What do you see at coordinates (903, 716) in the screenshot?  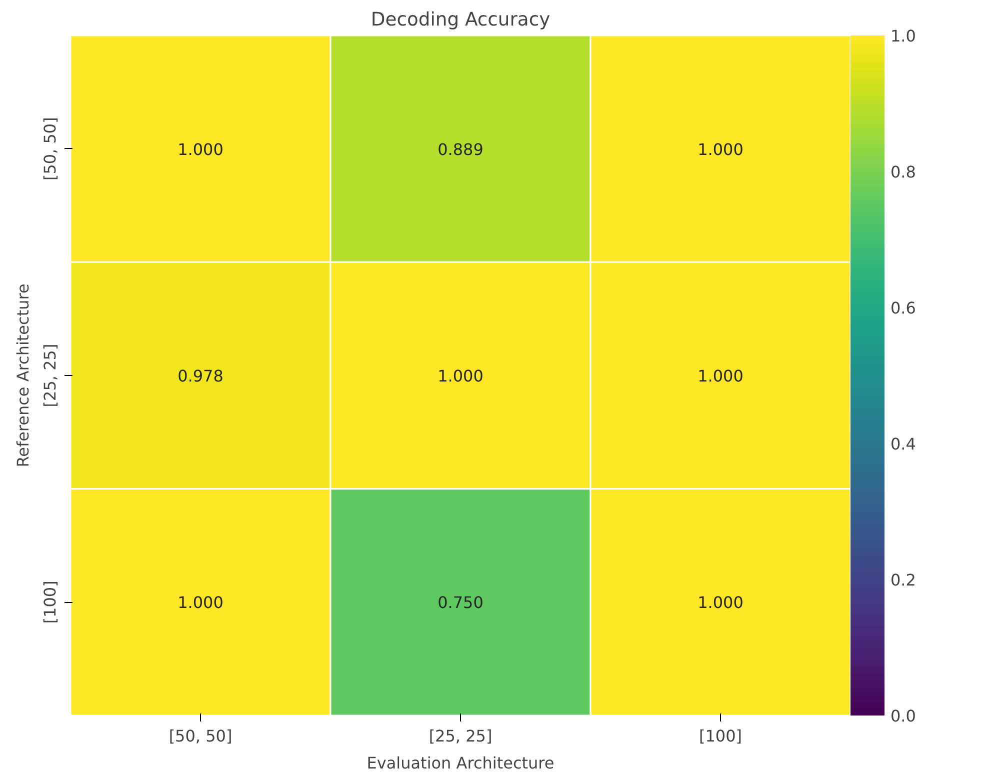 I see `color-bar-label: 0.0` at bounding box center [903, 716].